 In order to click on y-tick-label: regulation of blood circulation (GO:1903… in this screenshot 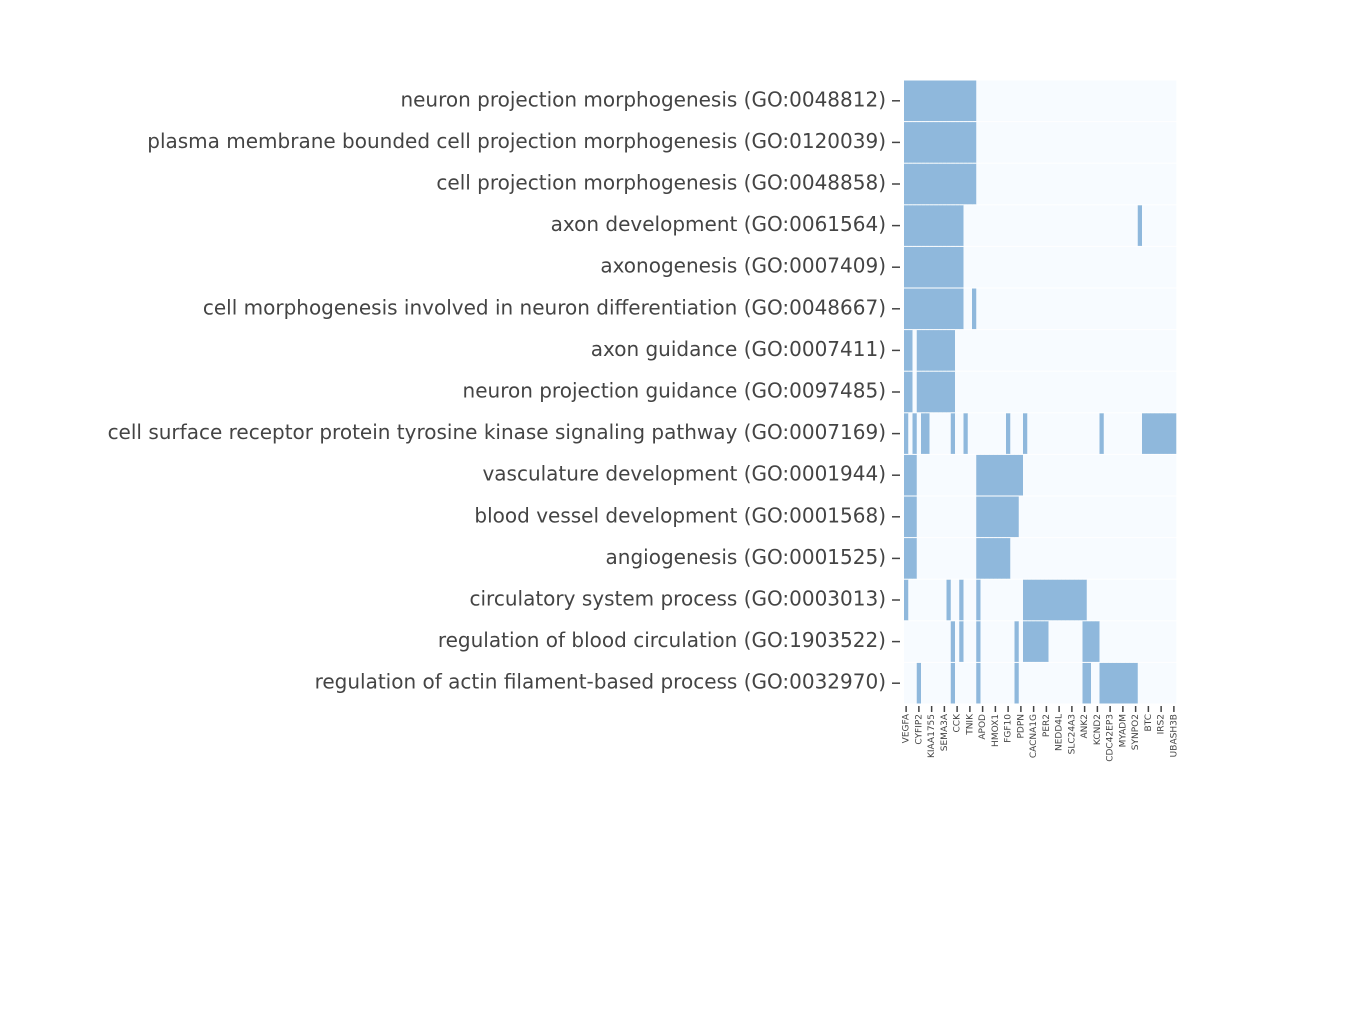, I will do `click(662, 640)`.